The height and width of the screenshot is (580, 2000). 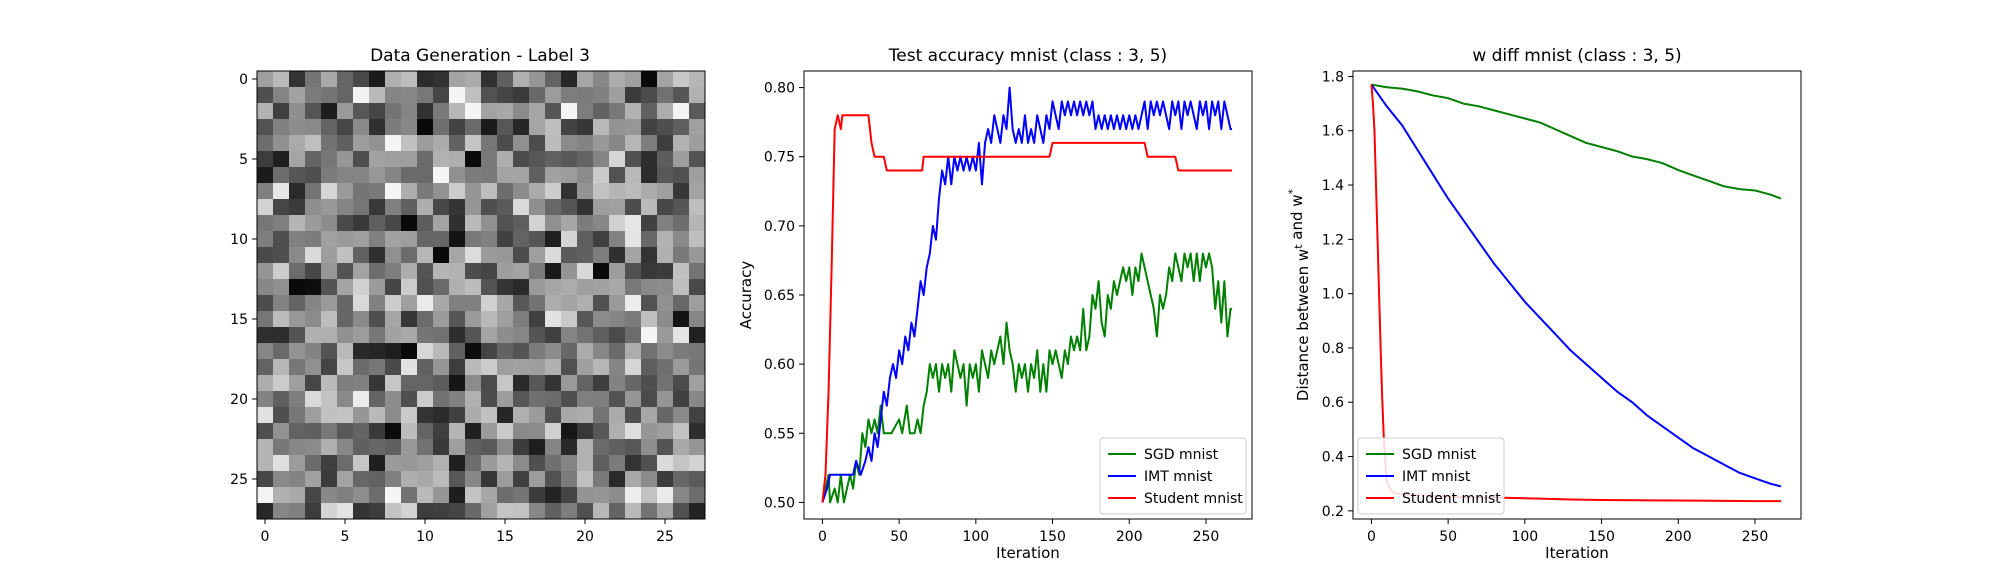 What do you see at coordinates (779, 365) in the screenshot?
I see `y-tick-label: 0.60` at bounding box center [779, 365].